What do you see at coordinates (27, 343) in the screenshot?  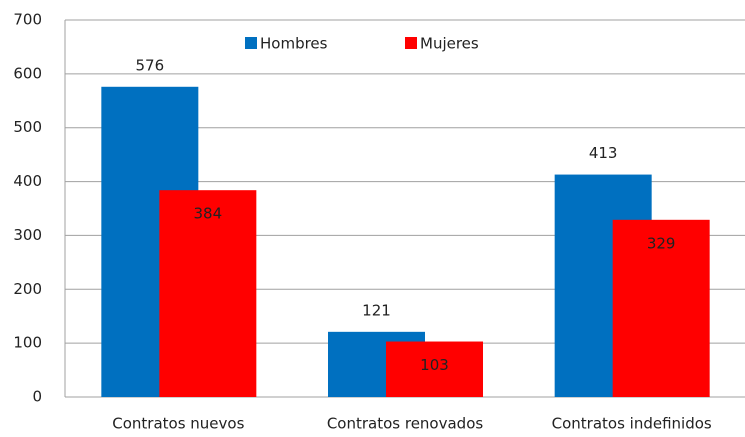 I see `y-tick-label: 100` at bounding box center [27, 343].